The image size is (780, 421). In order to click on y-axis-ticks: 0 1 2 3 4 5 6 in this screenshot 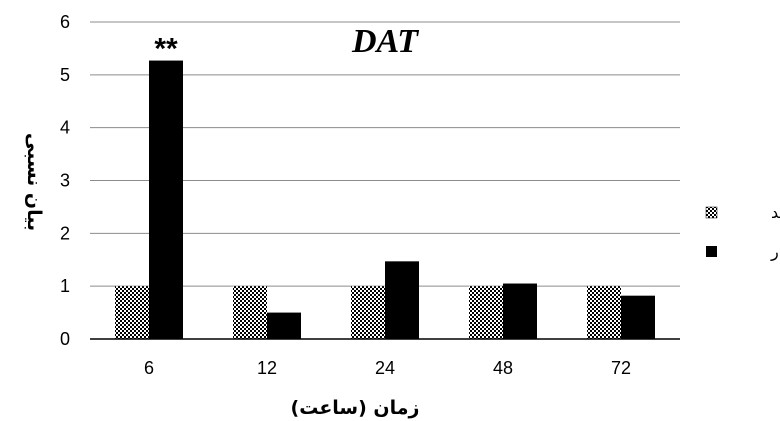, I will do `click(65, 180)`.